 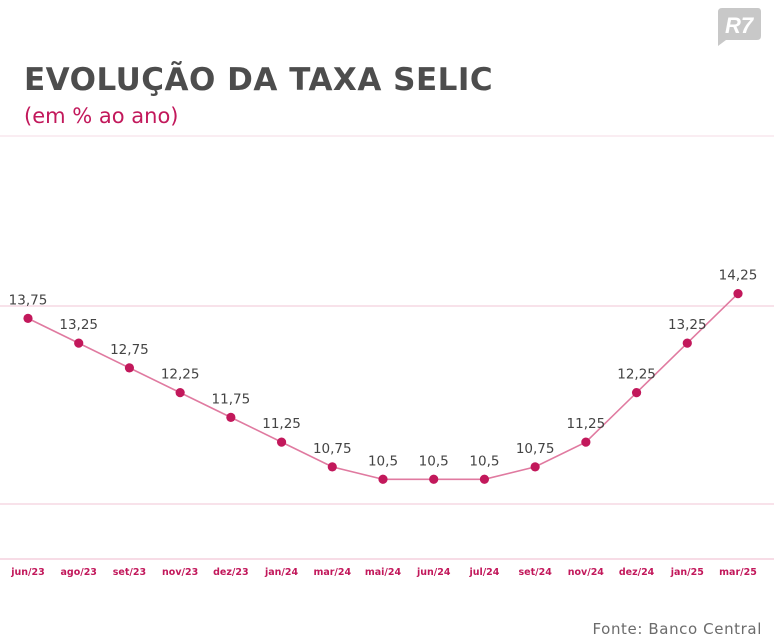 I want to click on x-tick-label: jul/24, so click(x=483, y=572).